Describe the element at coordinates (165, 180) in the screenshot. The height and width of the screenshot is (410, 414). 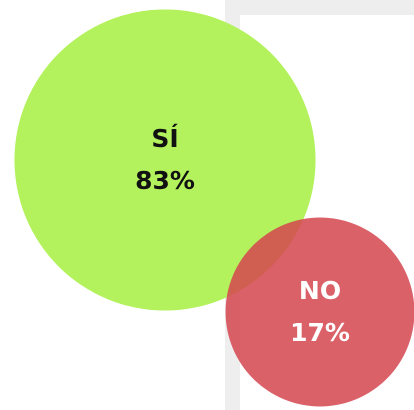
I see `bubble-value-label: 83%` at that location.